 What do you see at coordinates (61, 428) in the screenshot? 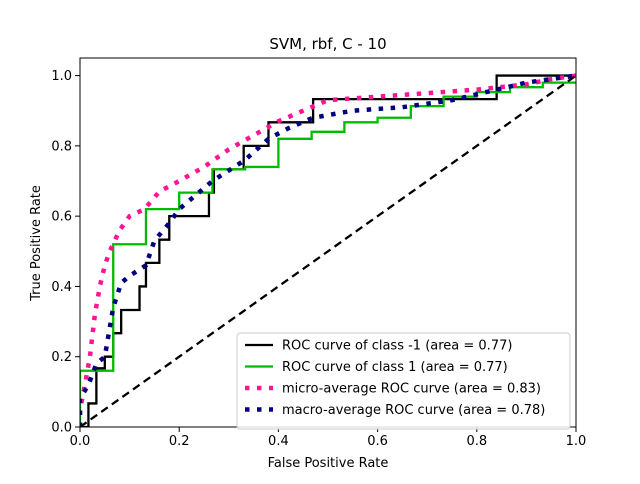
I see `y-tick-label: 0.0` at bounding box center [61, 428].